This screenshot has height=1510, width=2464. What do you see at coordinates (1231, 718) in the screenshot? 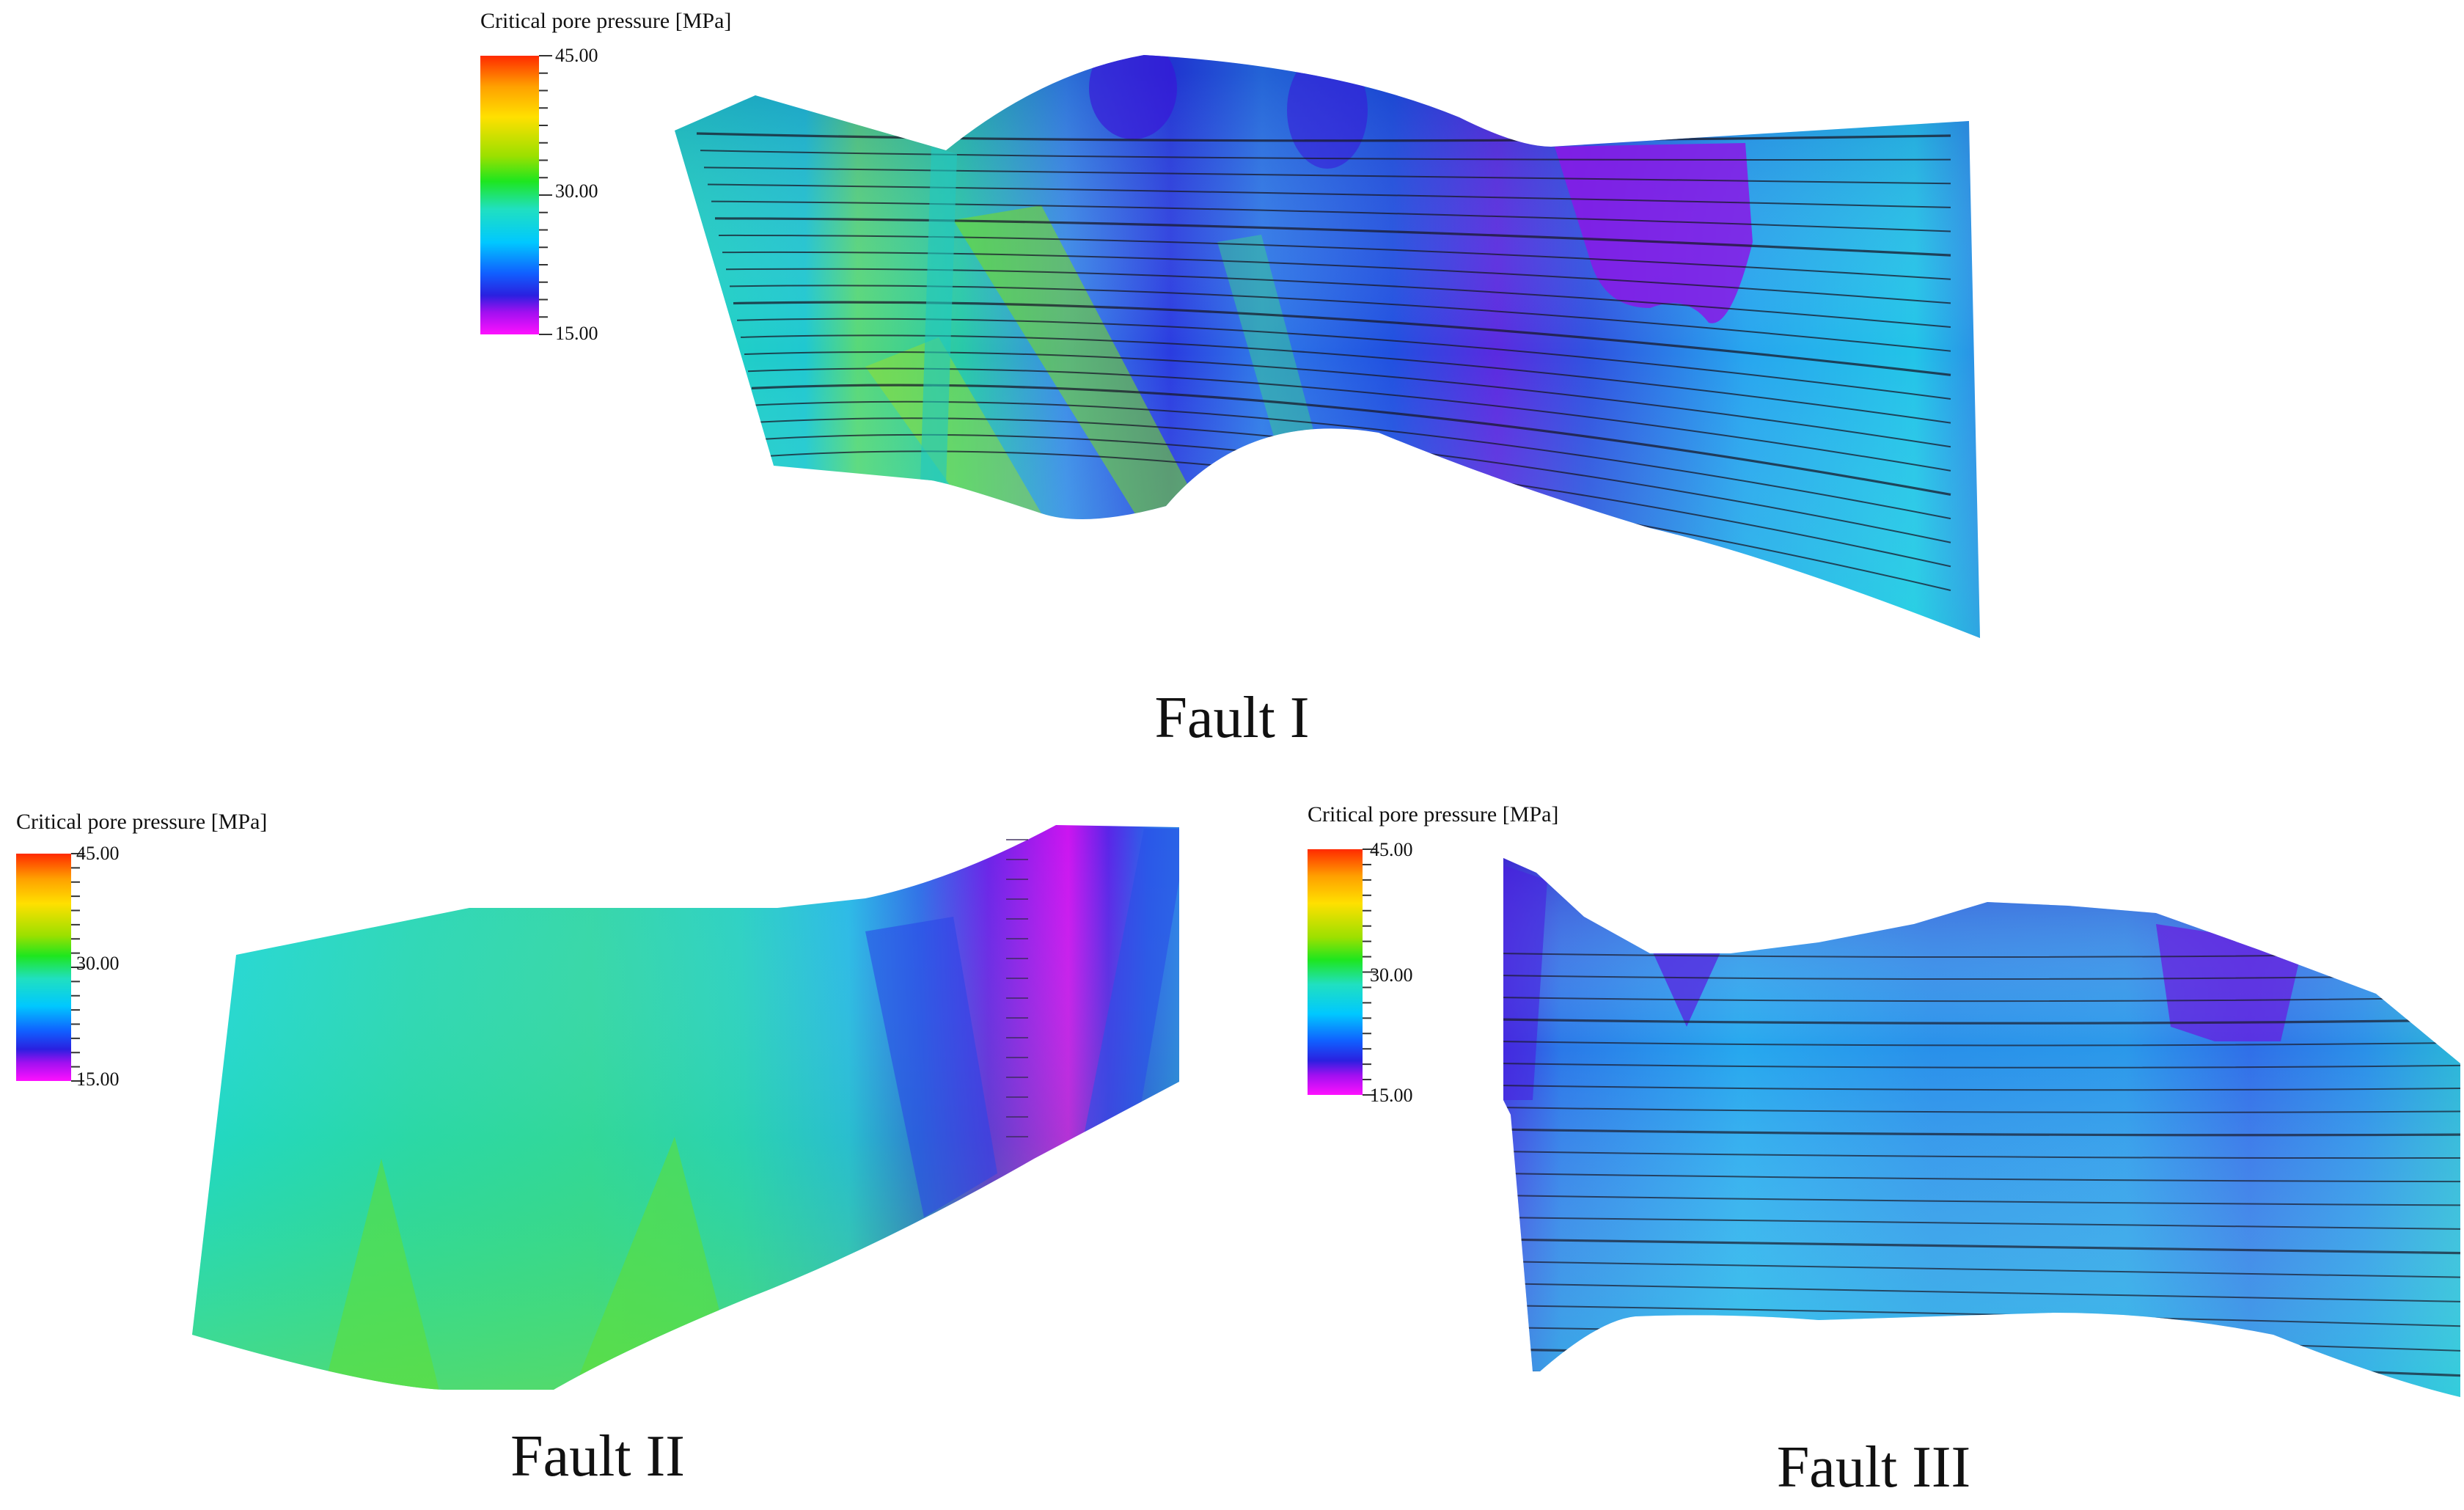
I see `fault-1-title: Fault I` at bounding box center [1231, 718].